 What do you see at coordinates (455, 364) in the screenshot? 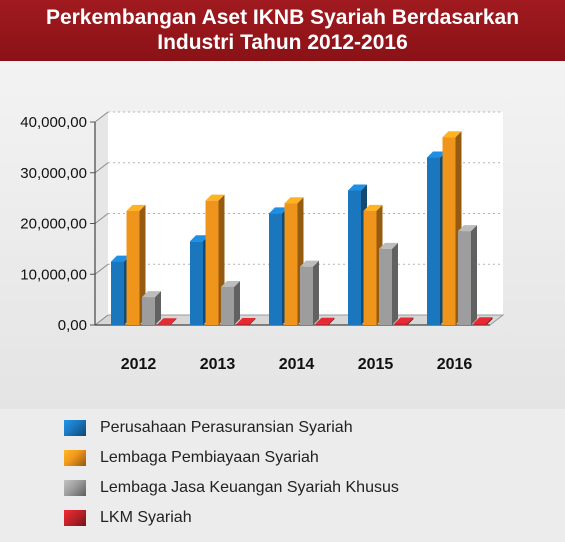
I see `x-tick-label: 2016` at bounding box center [455, 364].